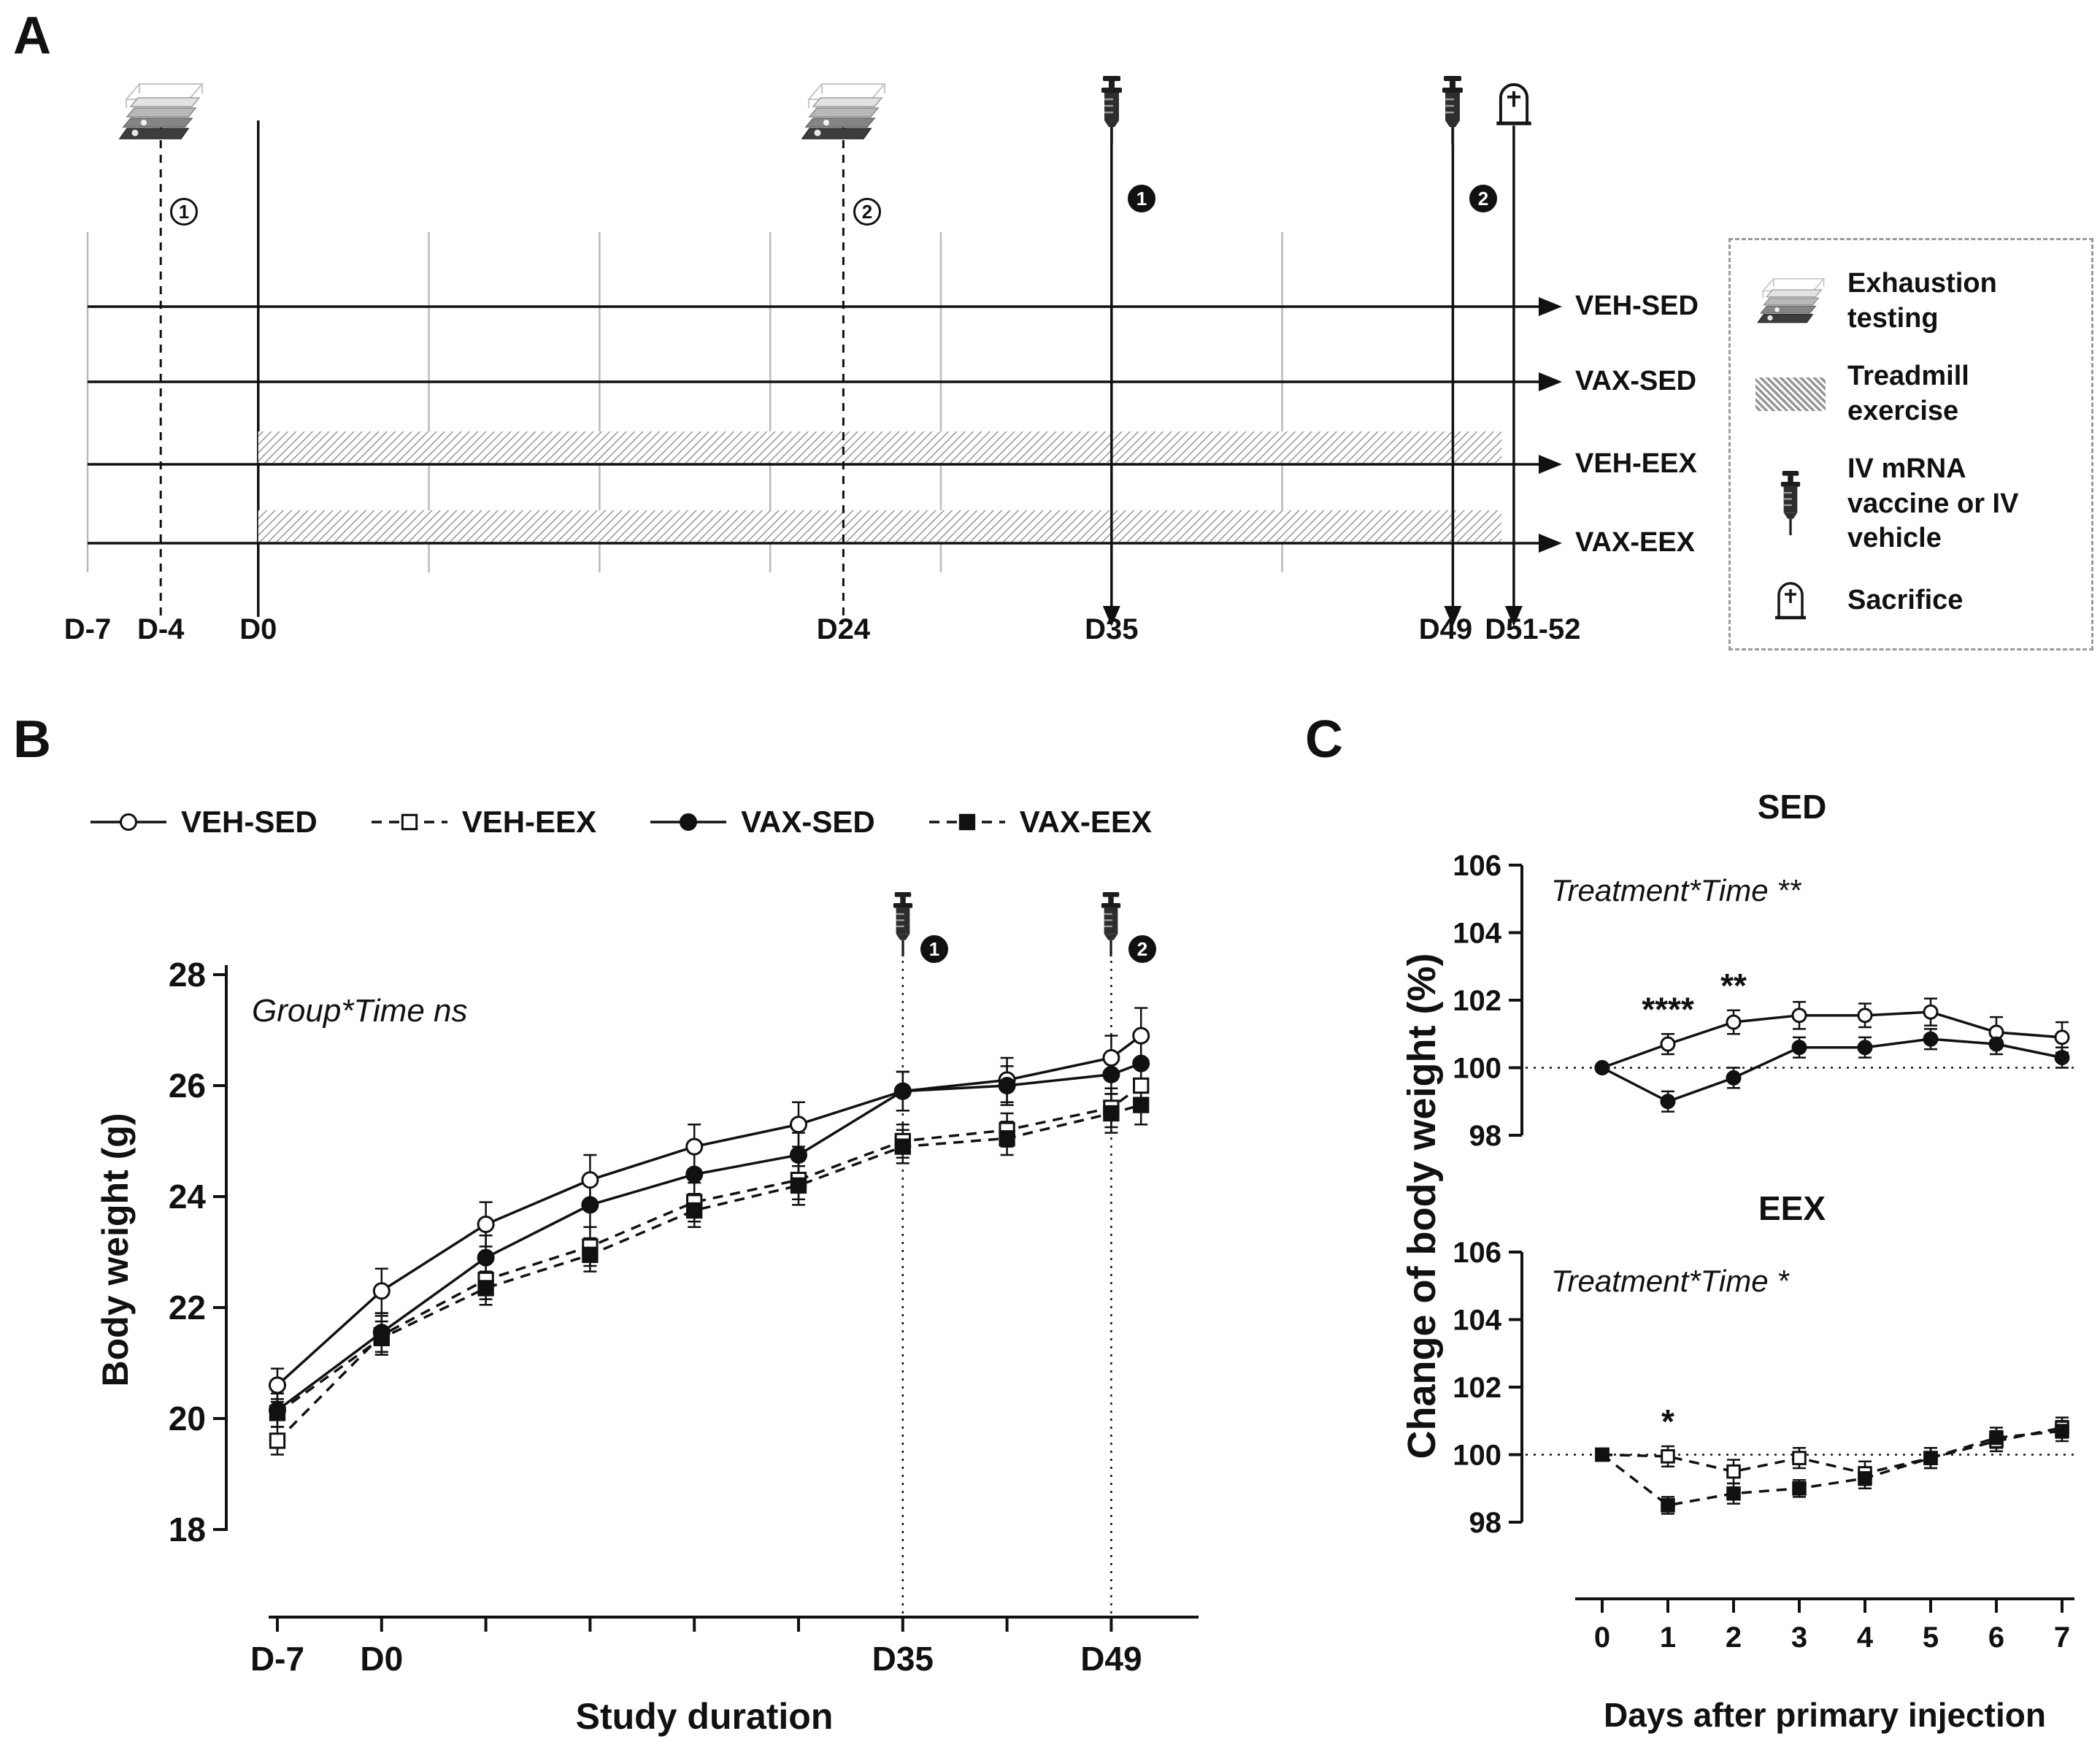  What do you see at coordinates (1324, 739) in the screenshot?
I see `panel-c-label: C` at bounding box center [1324, 739].